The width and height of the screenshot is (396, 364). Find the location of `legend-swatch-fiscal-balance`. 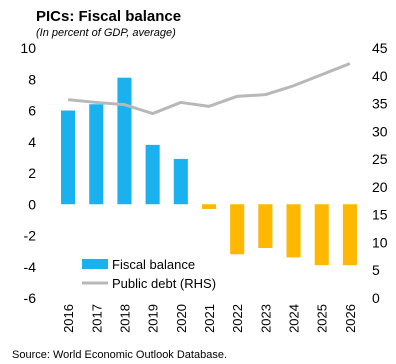

legend-swatch-fiscal-balance is located at coordinates (95, 264).